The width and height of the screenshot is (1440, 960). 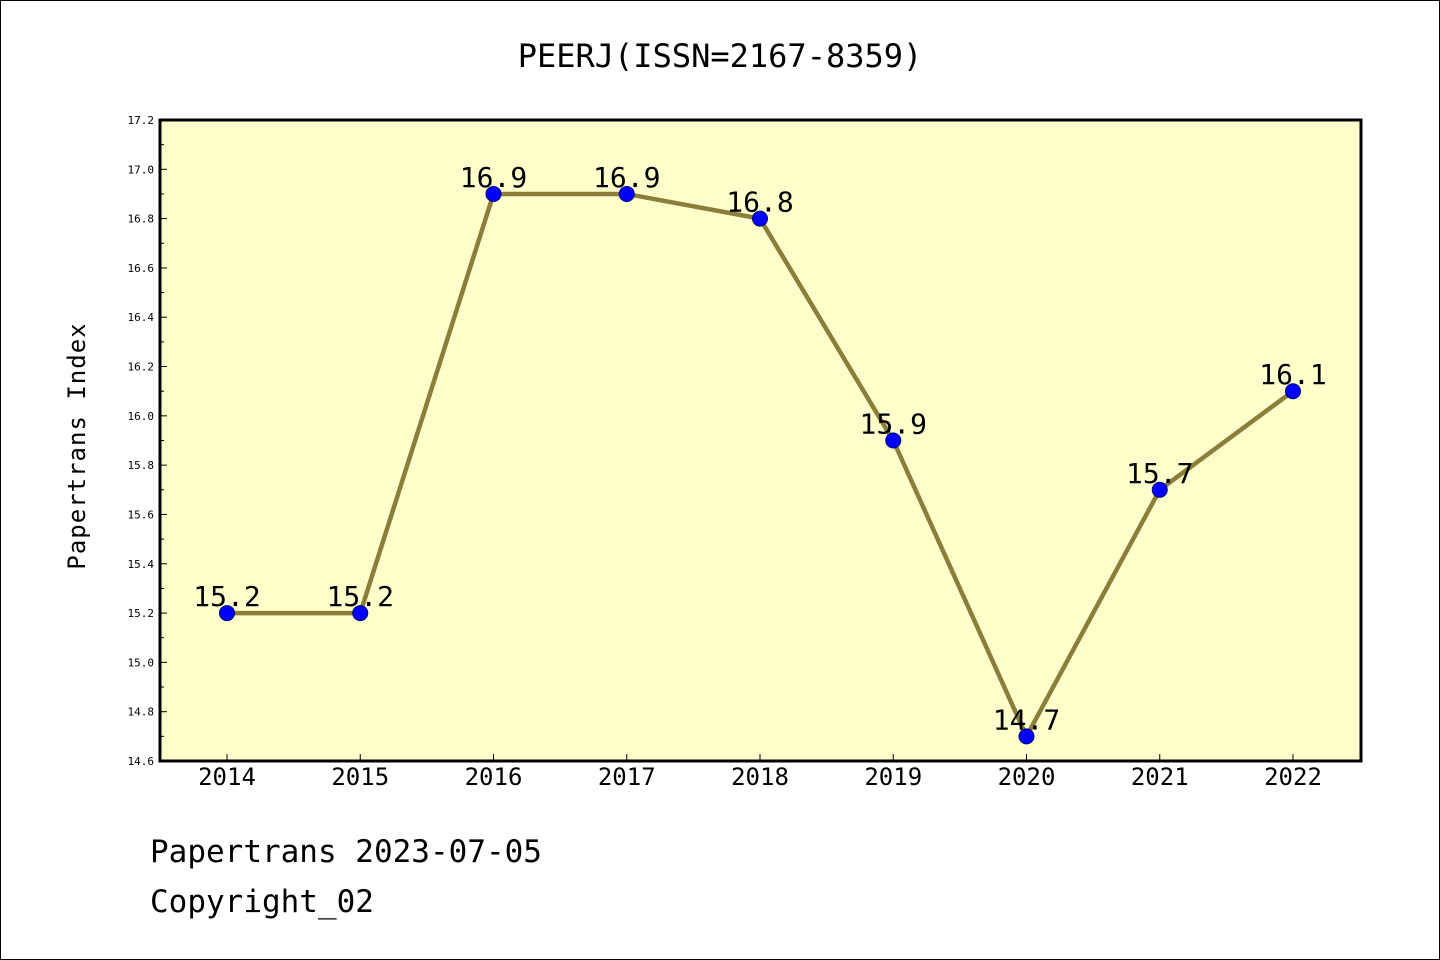 What do you see at coordinates (141, 761) in the screenshot?
I see `y-tick-label: 14.6` at bounding box center [141, 761].